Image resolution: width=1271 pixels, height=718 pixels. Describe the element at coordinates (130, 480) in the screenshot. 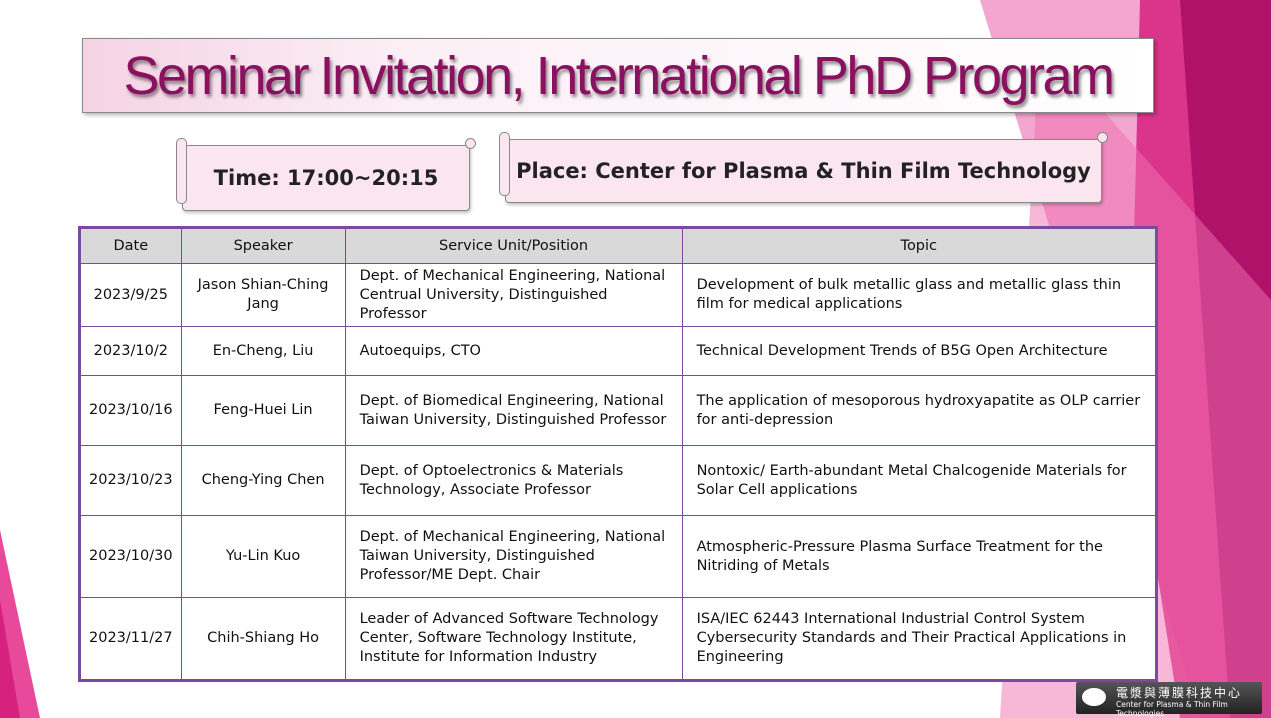

I see `cell-date: 2023/10/23` at that location.